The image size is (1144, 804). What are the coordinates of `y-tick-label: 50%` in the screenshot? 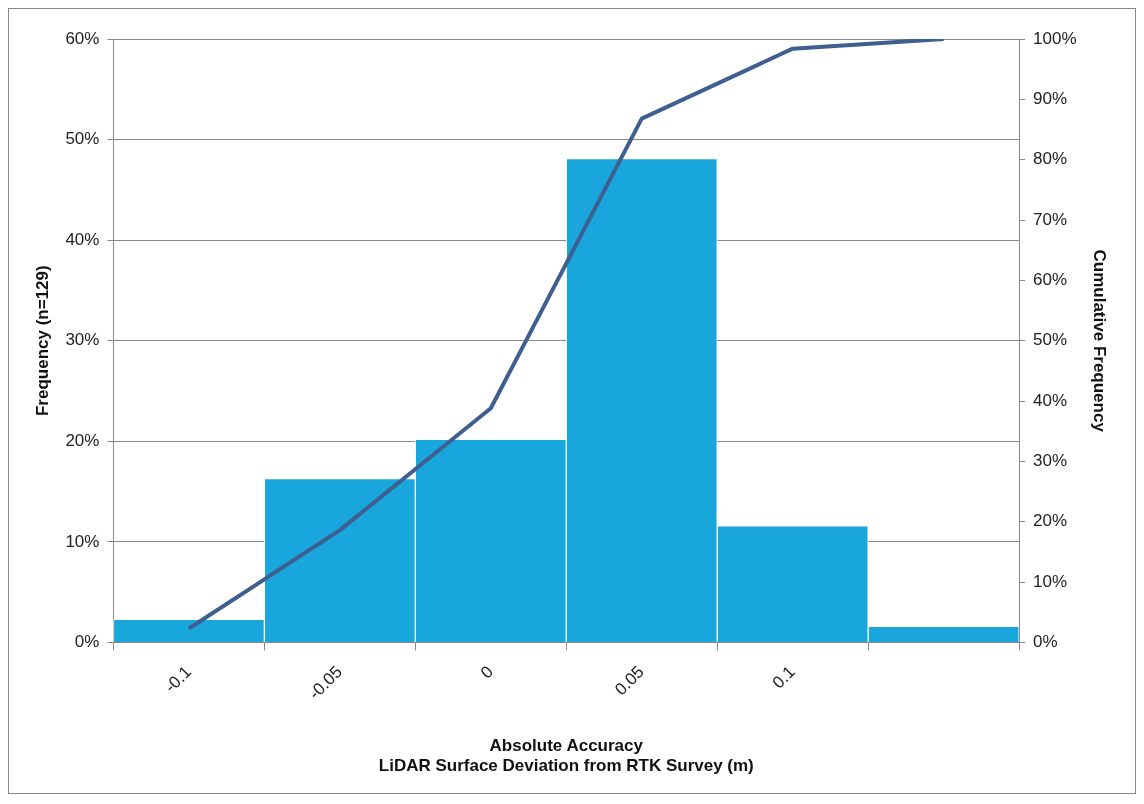 It's located at (82, 139).